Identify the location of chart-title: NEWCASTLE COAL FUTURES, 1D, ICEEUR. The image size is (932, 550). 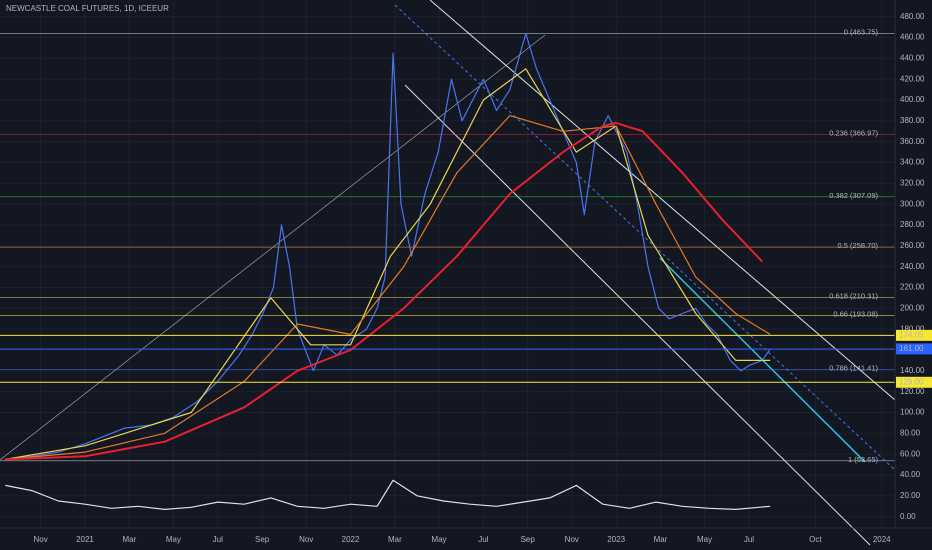
(87, 8).